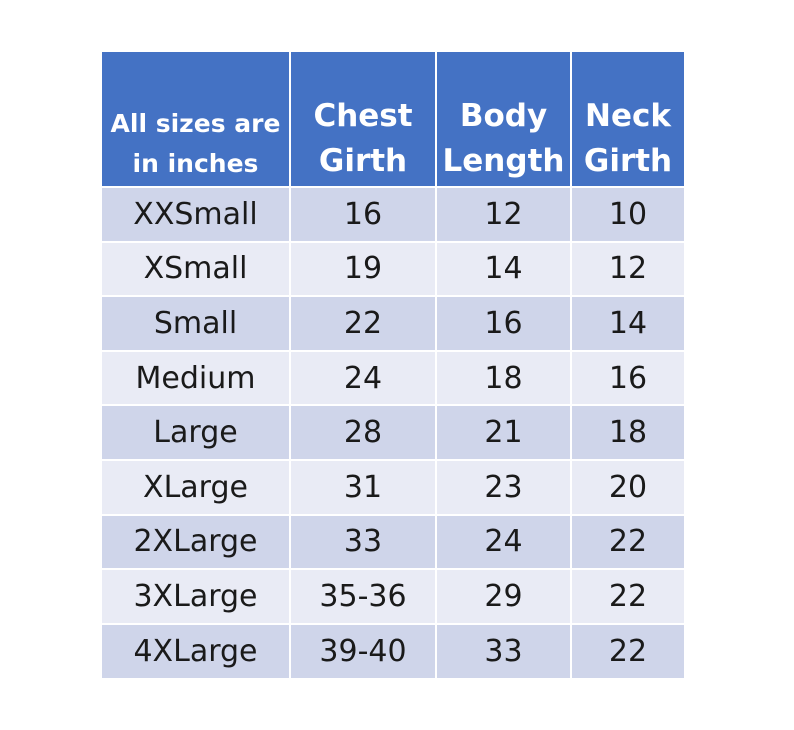 The height and width of the screenshot is (730, 794). What do you see at coordinates (504, 597) in the screenshot?
I see `length-cell: 29` at bounding box center [504, 597].